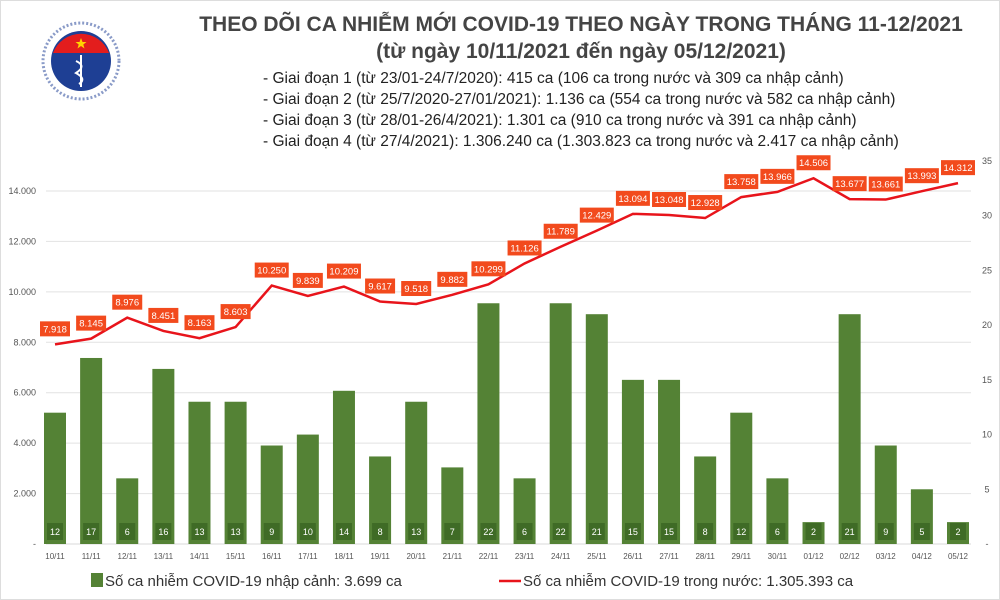 The height and width of the screenshot is (600, 1000). Describe the element at coordinates (91, 556) in the screenshot. I see `x-axis-tick: 11/11` at that location.